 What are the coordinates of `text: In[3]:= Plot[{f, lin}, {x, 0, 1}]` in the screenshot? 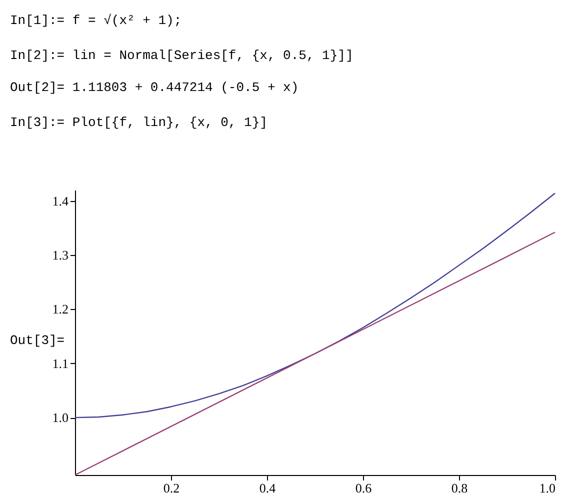 It's located at (139, 122).